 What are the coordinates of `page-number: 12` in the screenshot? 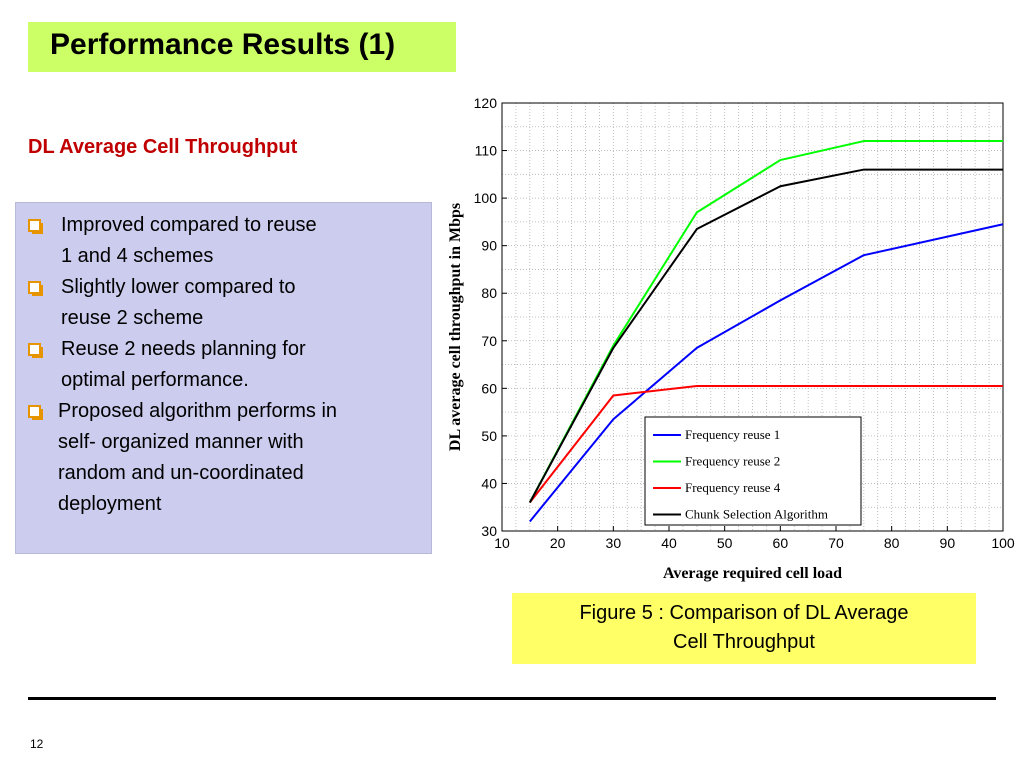 It's located at (37, 744).